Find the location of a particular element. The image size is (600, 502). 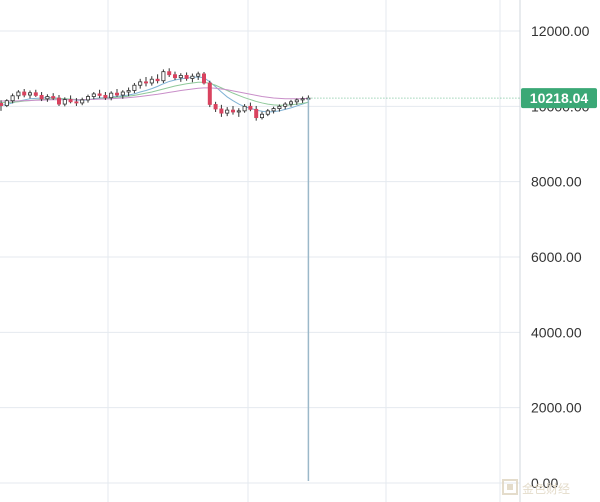

last-price-label: 10218.04 is located at coordinates (559, 98).